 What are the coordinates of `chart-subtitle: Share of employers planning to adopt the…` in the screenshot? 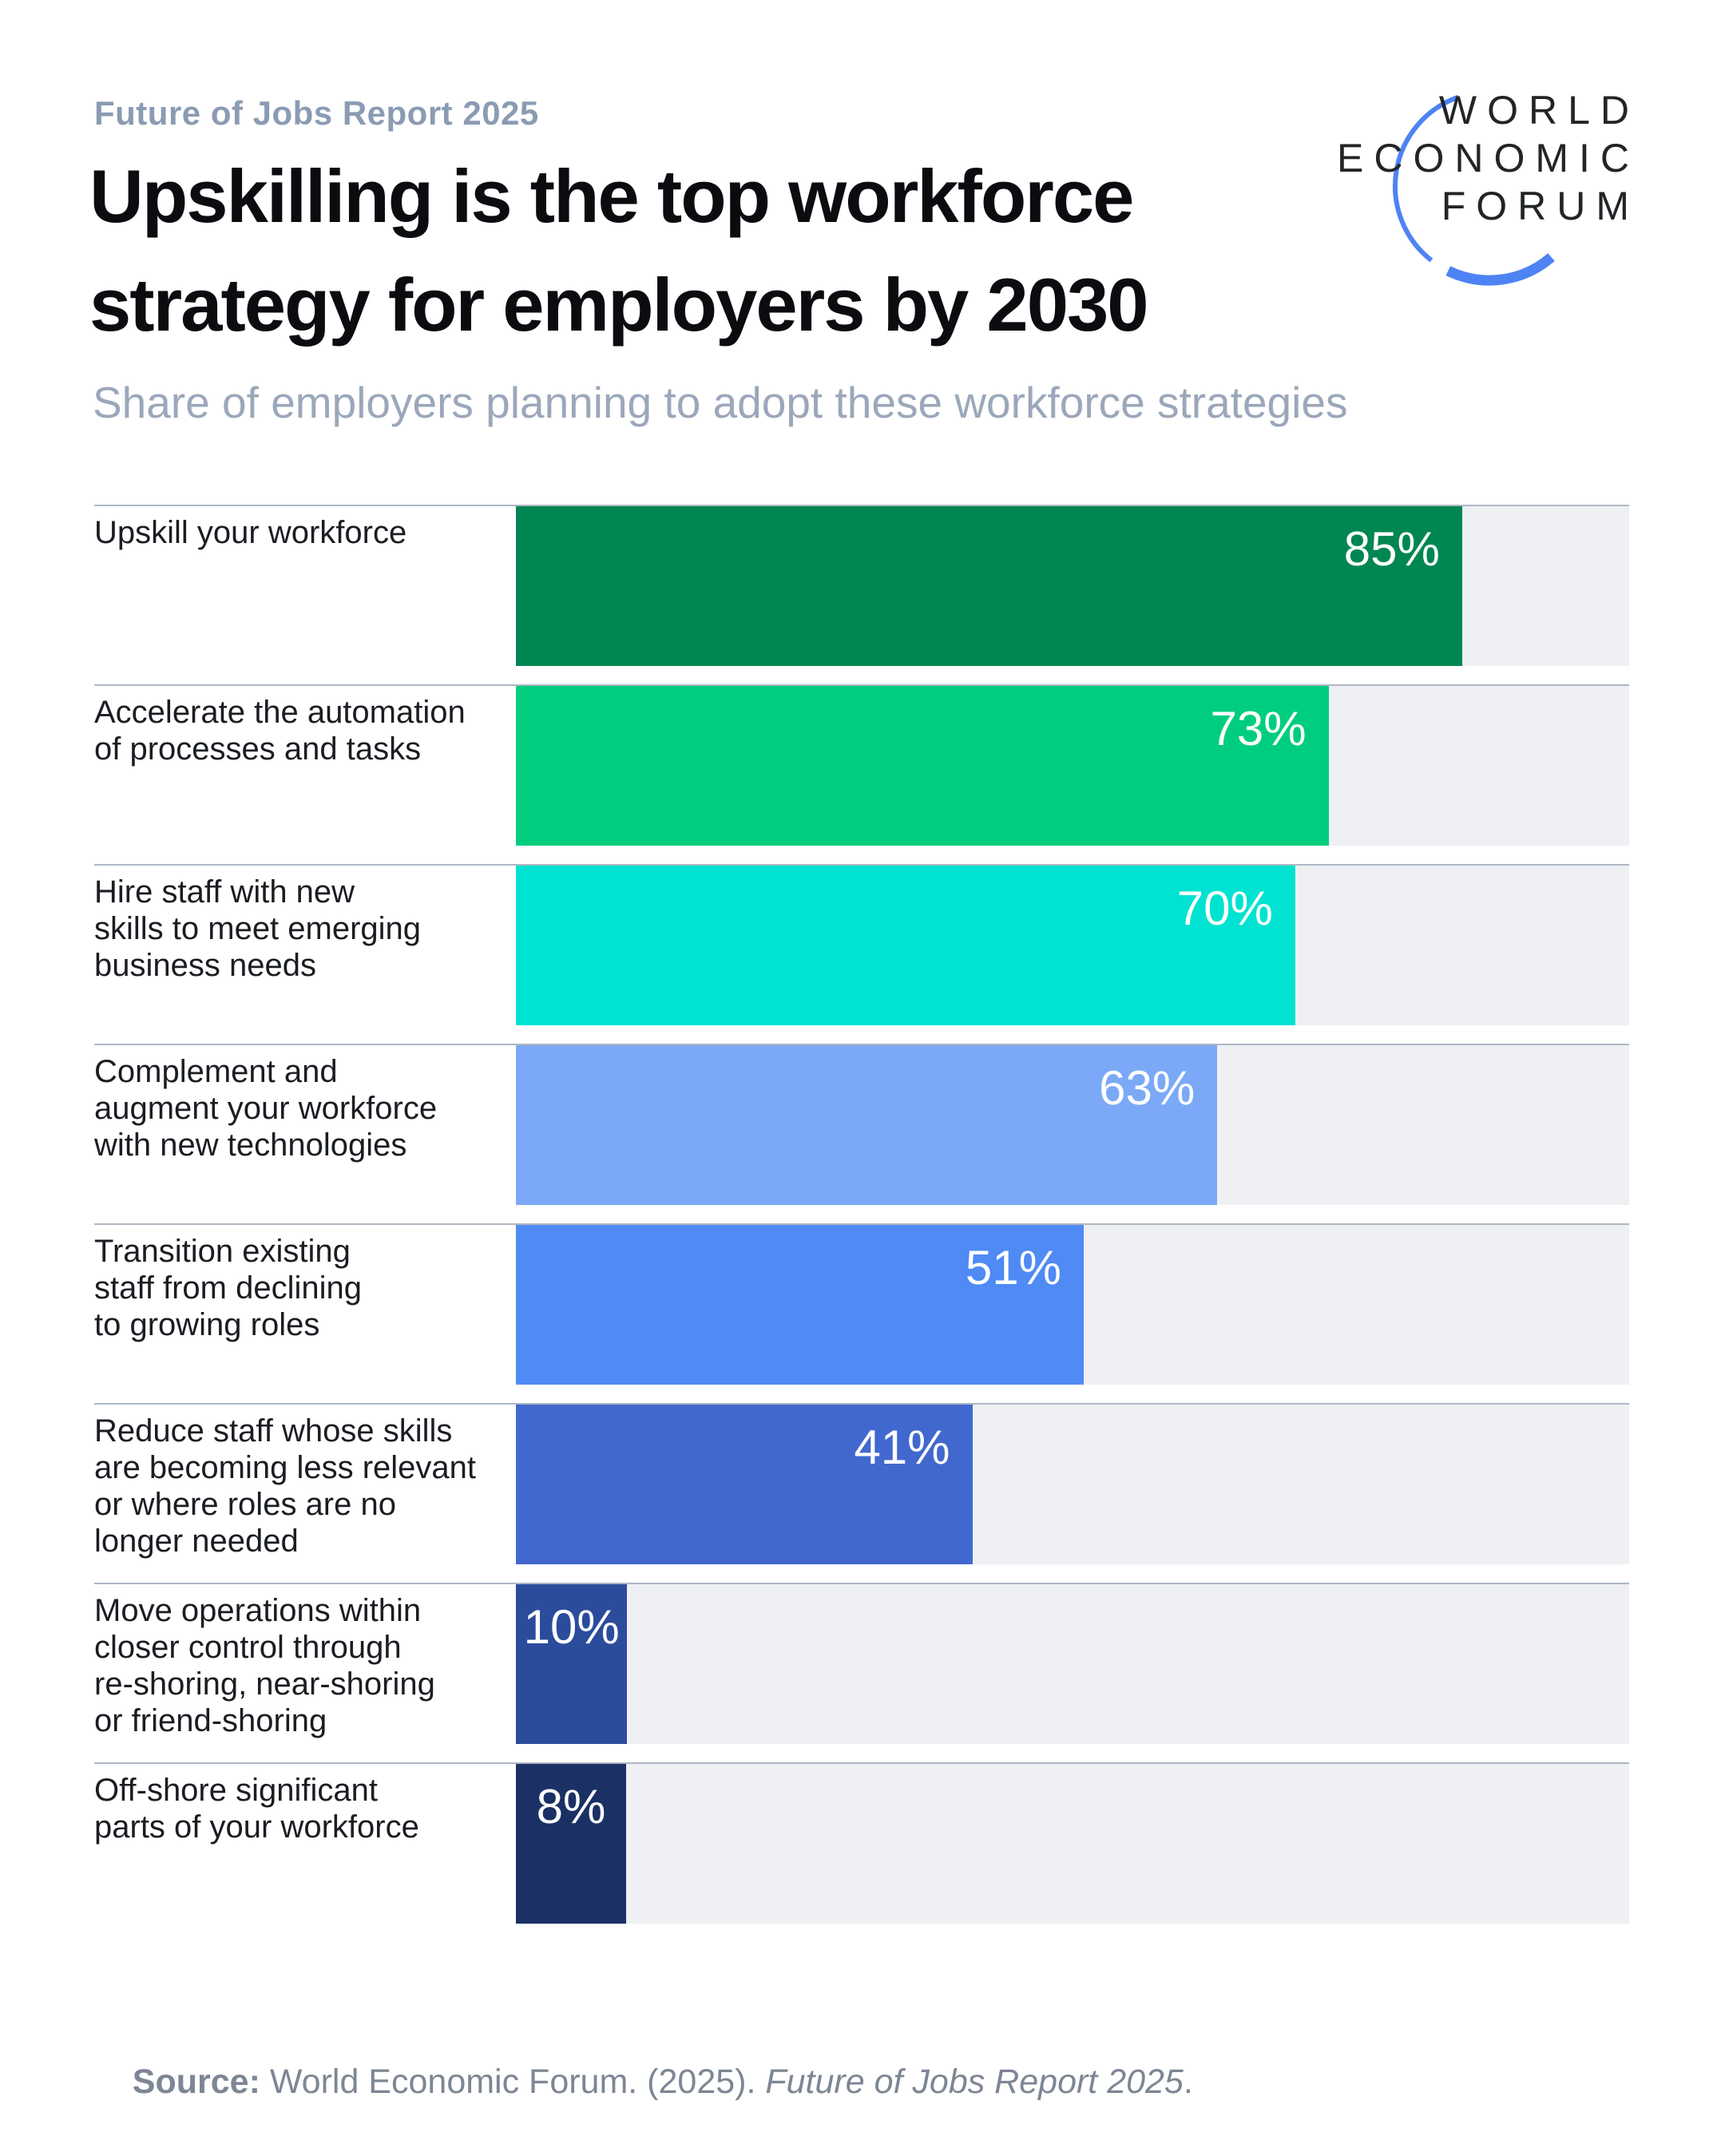 It's located at (721, 402).